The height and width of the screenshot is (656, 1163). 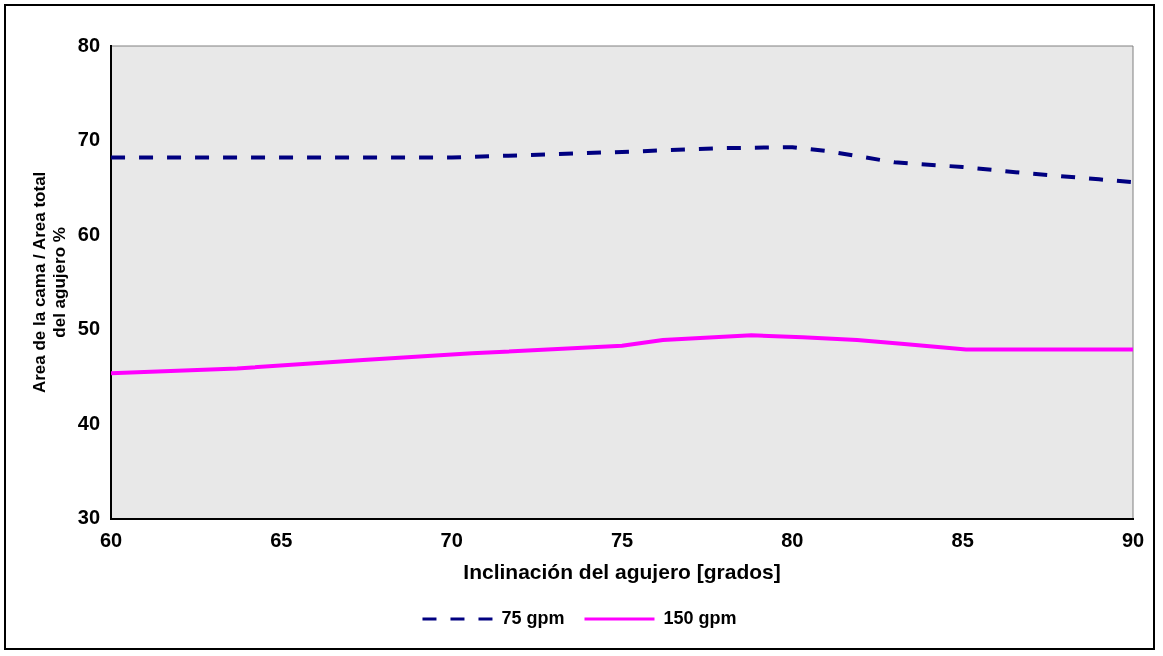 What do you see at coordinates (111, 540) in the screenshot?
I see `x-tick-label: 60` at bounding box center [111, 540].